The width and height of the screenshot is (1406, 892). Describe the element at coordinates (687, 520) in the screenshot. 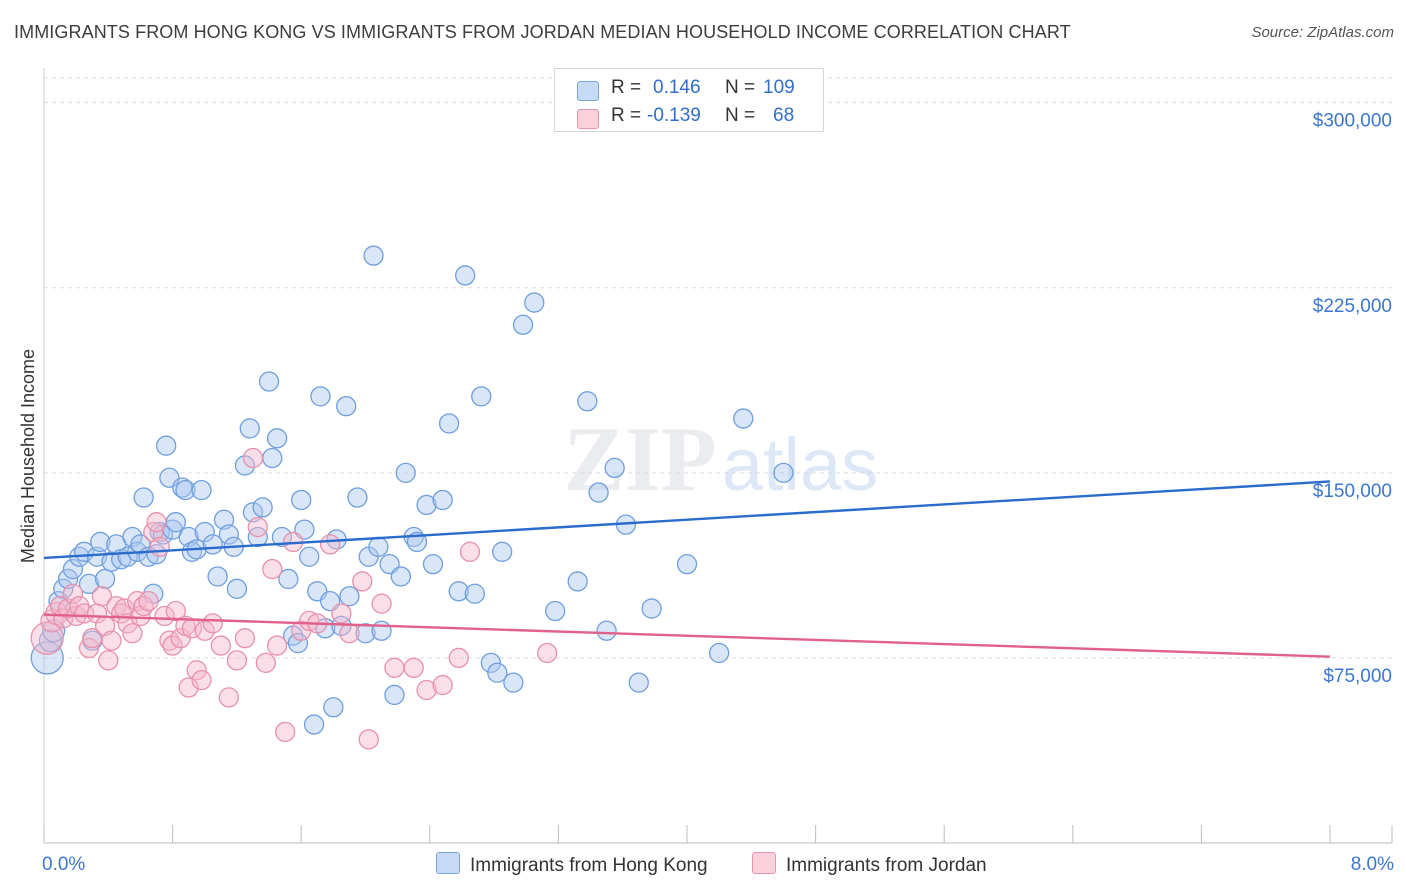

I see `trend-line-hong-kong` at that location.